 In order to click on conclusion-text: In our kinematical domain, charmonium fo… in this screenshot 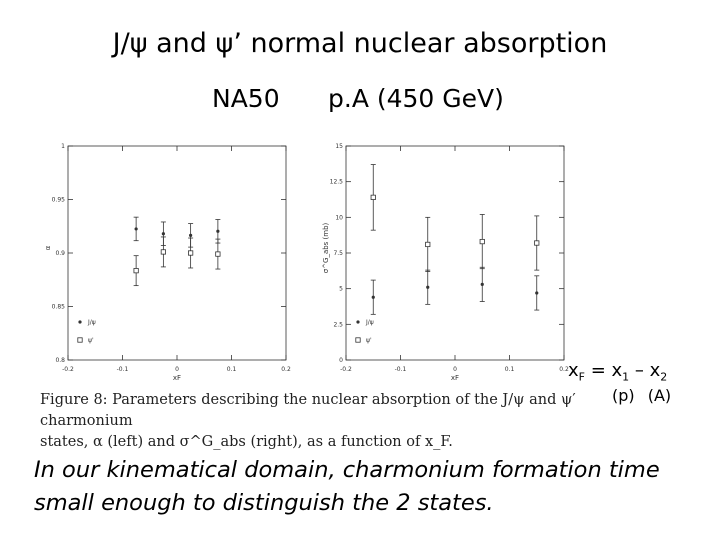, I will do `click(347, 486)`.